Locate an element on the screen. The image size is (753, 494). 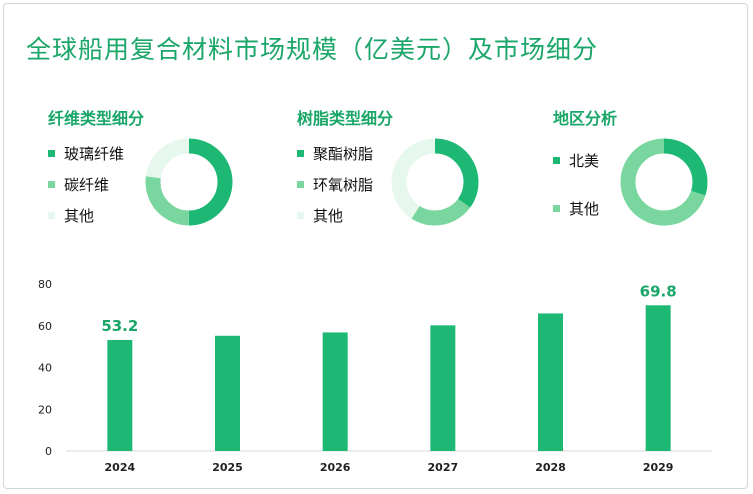
donut-region is located at coordinates (664, 182).